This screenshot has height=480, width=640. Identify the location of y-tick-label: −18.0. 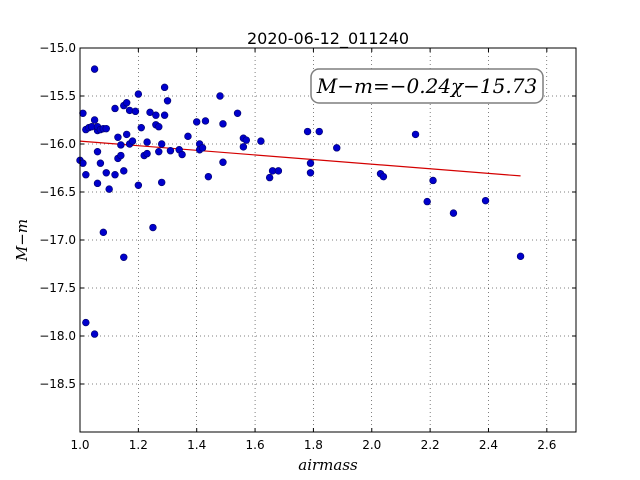
(57, 336).